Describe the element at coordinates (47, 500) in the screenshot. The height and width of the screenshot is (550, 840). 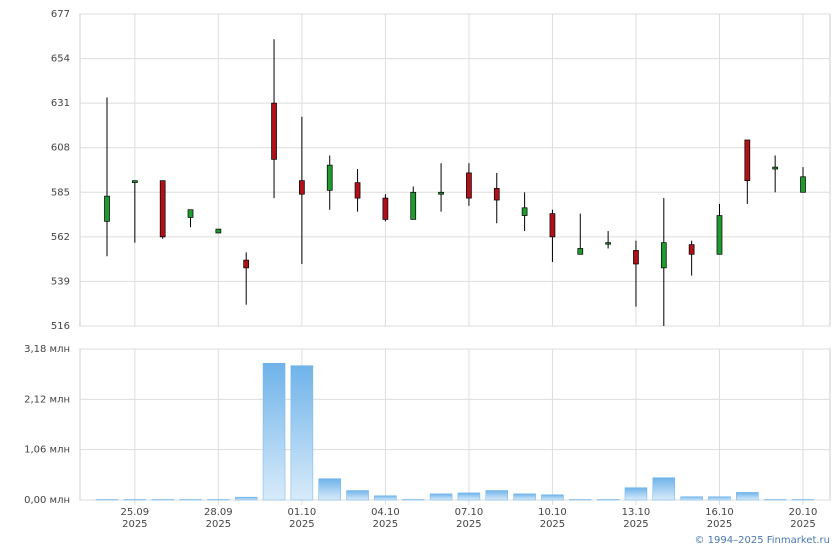
I see `y-tick-label: 0,00 млн` at that location.